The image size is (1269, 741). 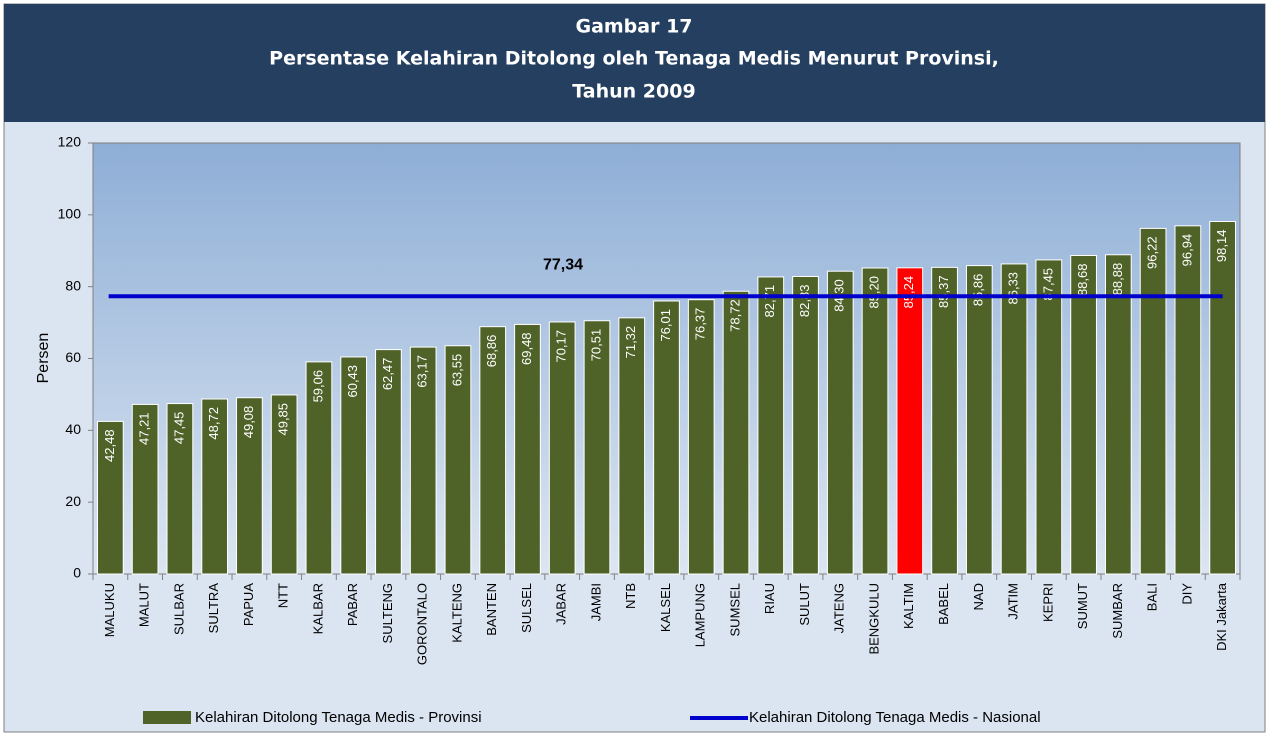 What do you see at coordinates (248, 422) in the screenshot?
I see `value-label: 49,08` at bounding box center [248, 422].